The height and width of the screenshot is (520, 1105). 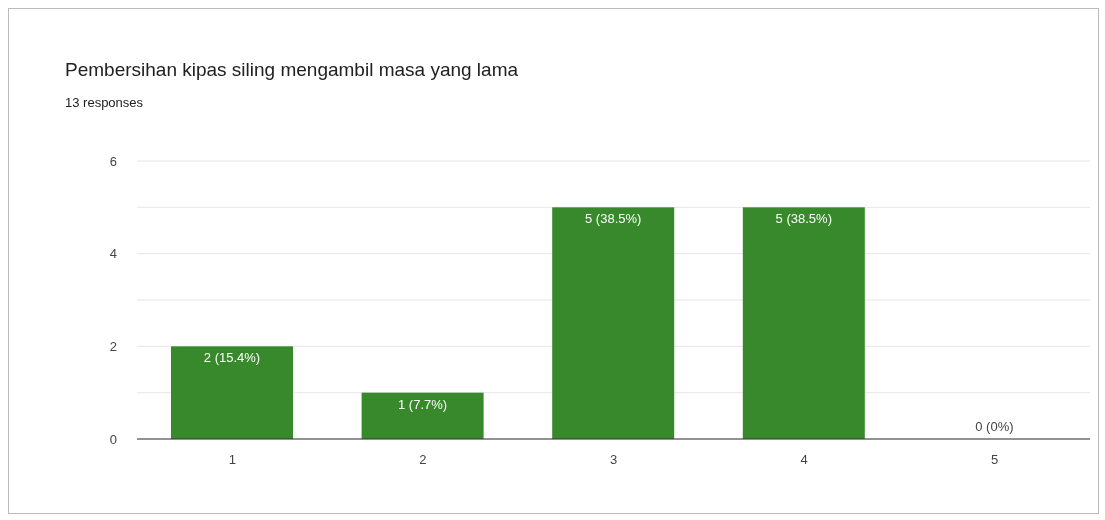 I want to click on chart-title: Pembersihan kipas siling mengambil masa yang lama, so click(x=292, y=70).